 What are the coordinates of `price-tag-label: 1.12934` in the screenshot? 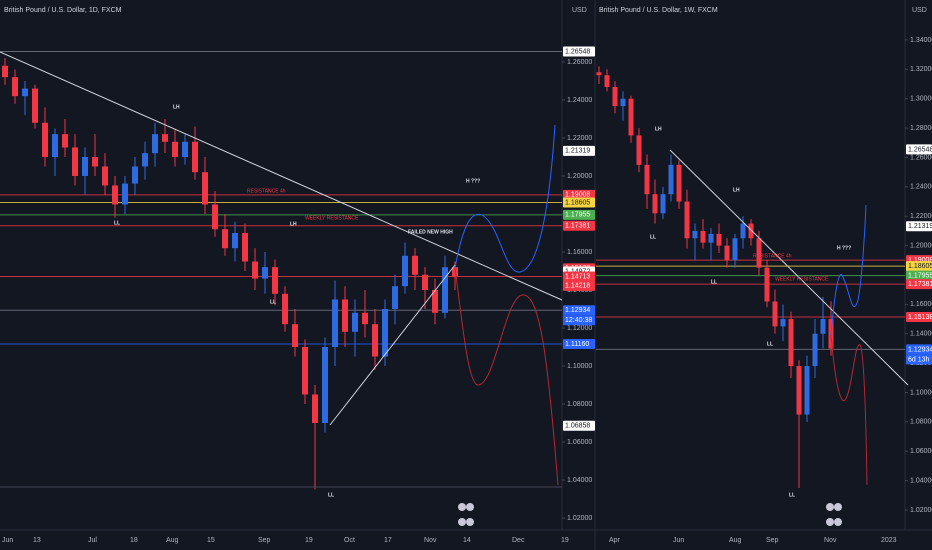 It's located at (920, 349).